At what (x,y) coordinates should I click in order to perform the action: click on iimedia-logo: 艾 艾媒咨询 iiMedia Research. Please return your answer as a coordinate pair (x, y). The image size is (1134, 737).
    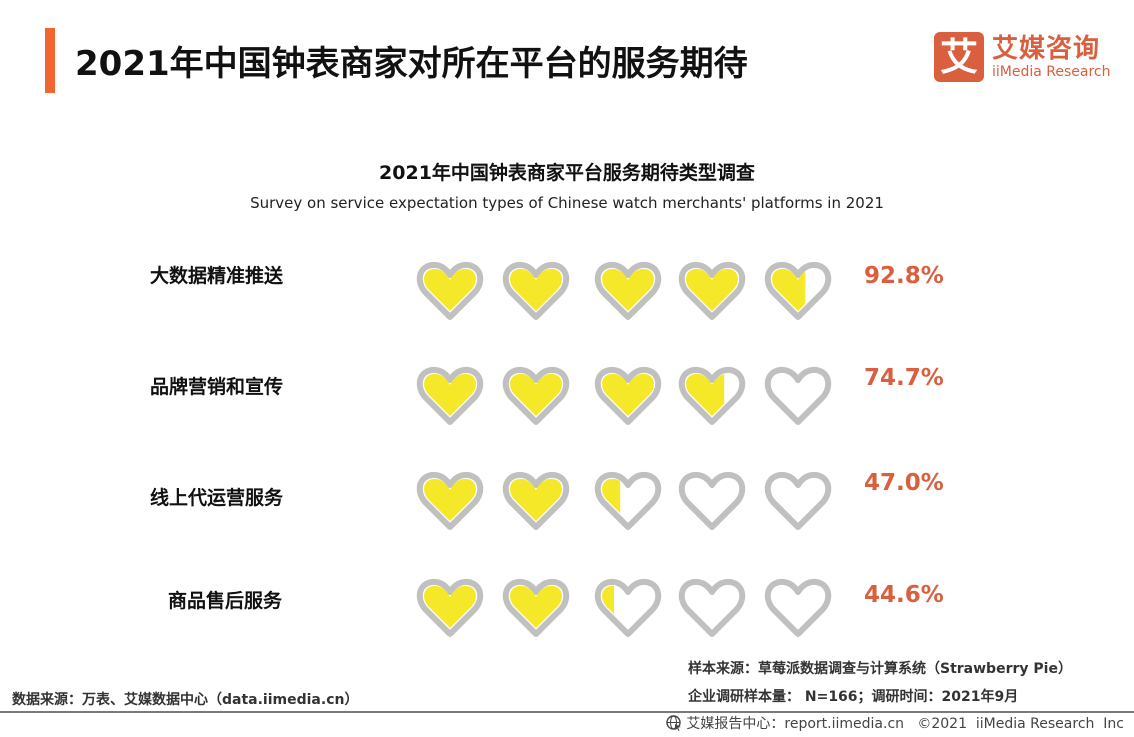
    Looking at the image, I should click on (1022, 57).